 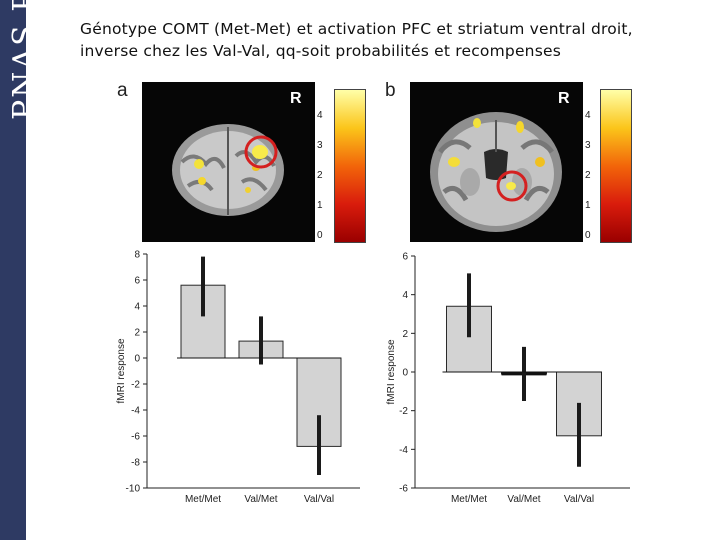 I want to click on coronal-brain-slice, so click(x=496, y=172).